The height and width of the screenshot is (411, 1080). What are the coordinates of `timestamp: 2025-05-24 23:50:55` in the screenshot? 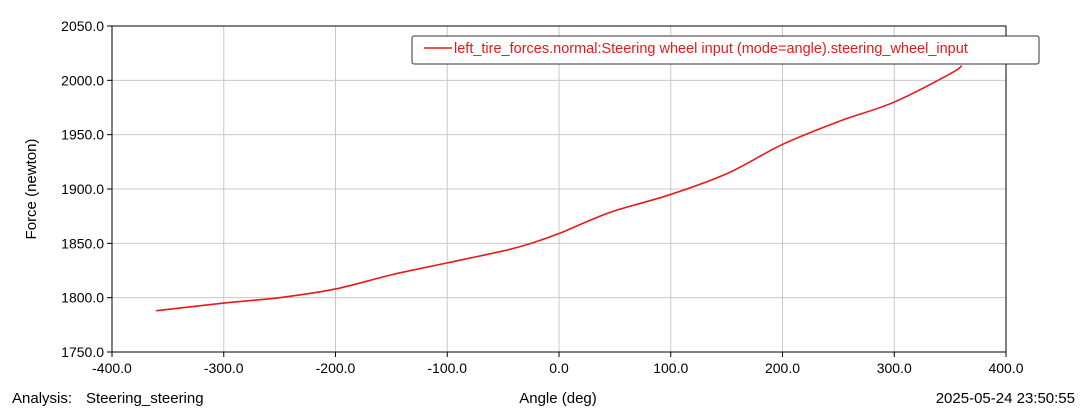 It's located at (1005, 398).